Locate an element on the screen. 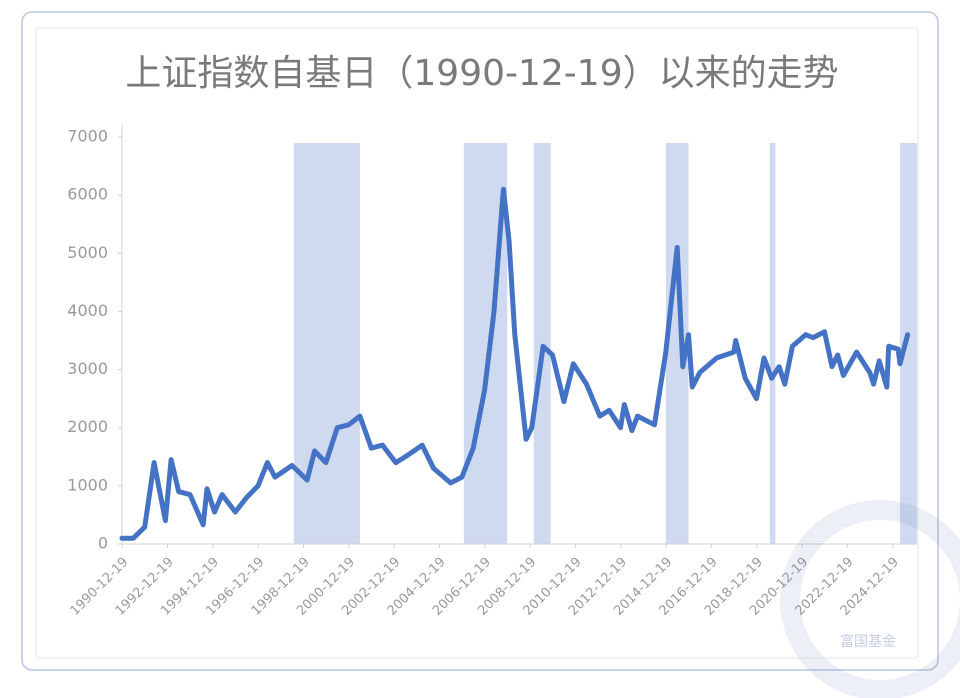 Image resolution: width=960 pixels, height=698 pixels. watermark-logo is located at coordinates (870, 599).